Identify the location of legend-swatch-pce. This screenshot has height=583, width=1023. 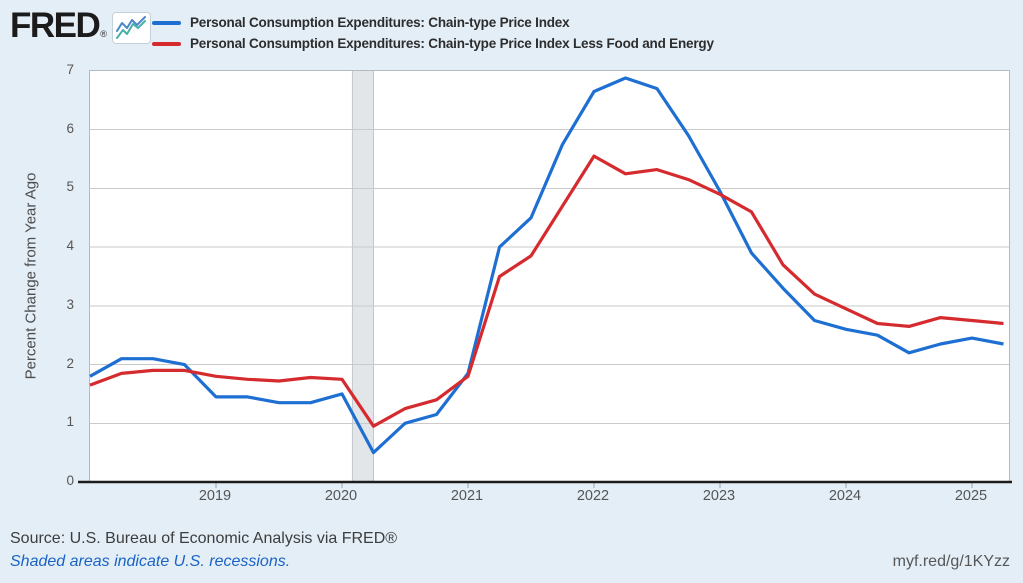
(166, 22).